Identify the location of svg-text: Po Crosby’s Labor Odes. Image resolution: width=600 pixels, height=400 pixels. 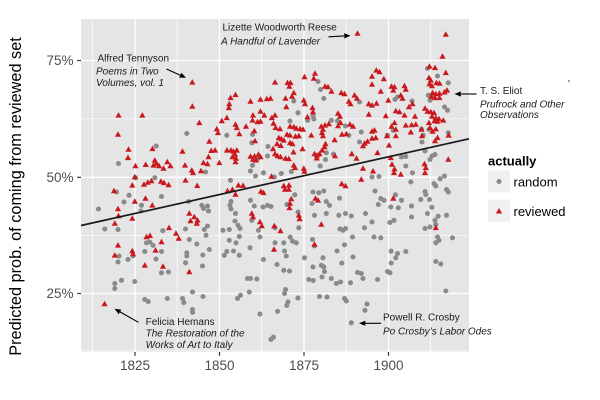
(437, 331).